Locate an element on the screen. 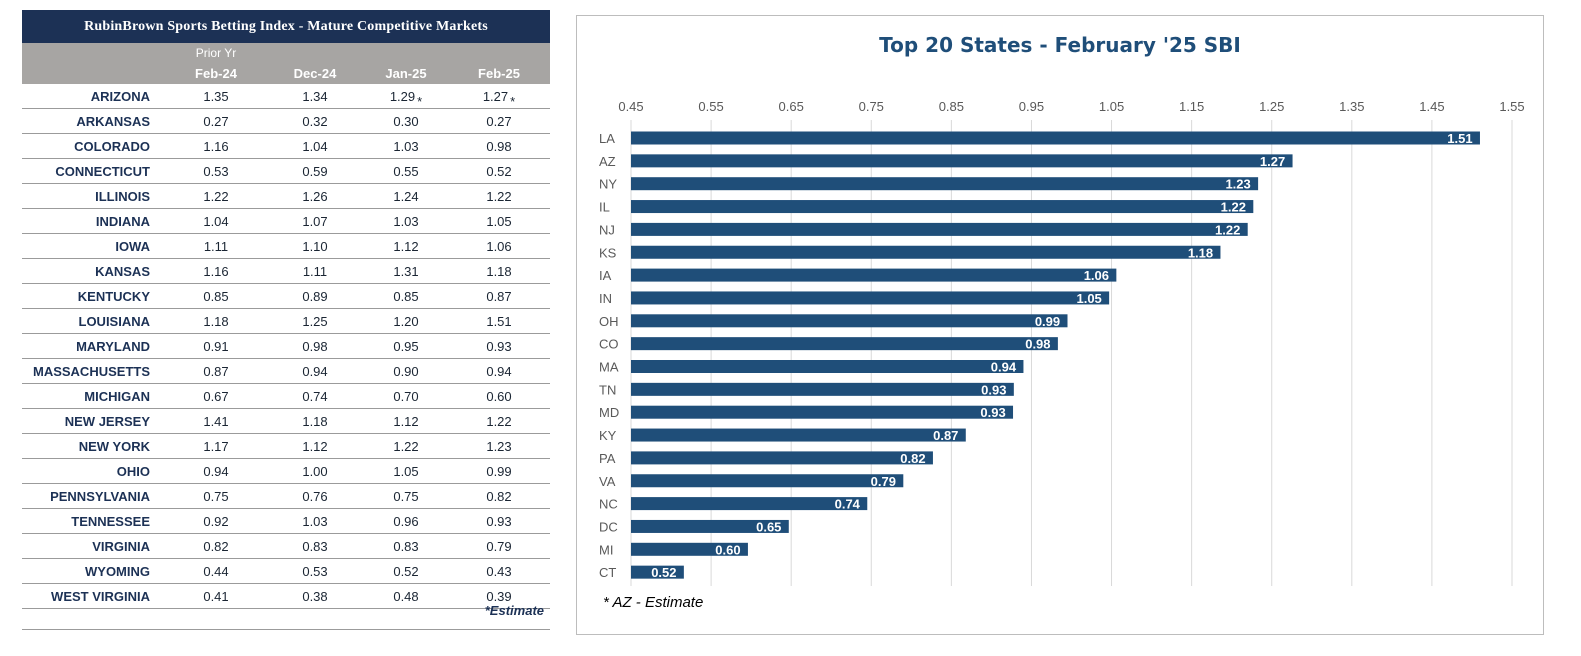  state-name: MARYLAND is located at coordinates (113, 346).